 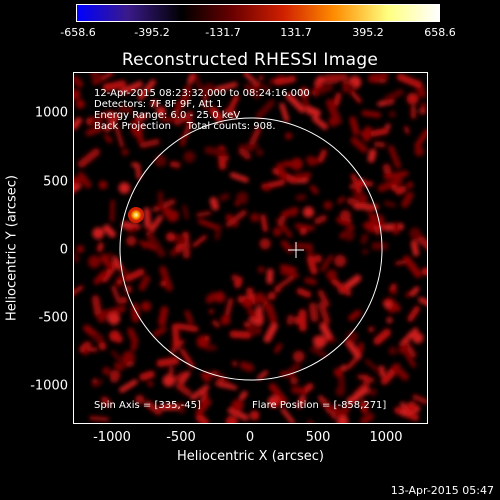 What do you see at coordinates (442, 490) in the screenshot?
I see `timestamp: 13-Apr-2015 05:47` at bounding box center [442, 490].